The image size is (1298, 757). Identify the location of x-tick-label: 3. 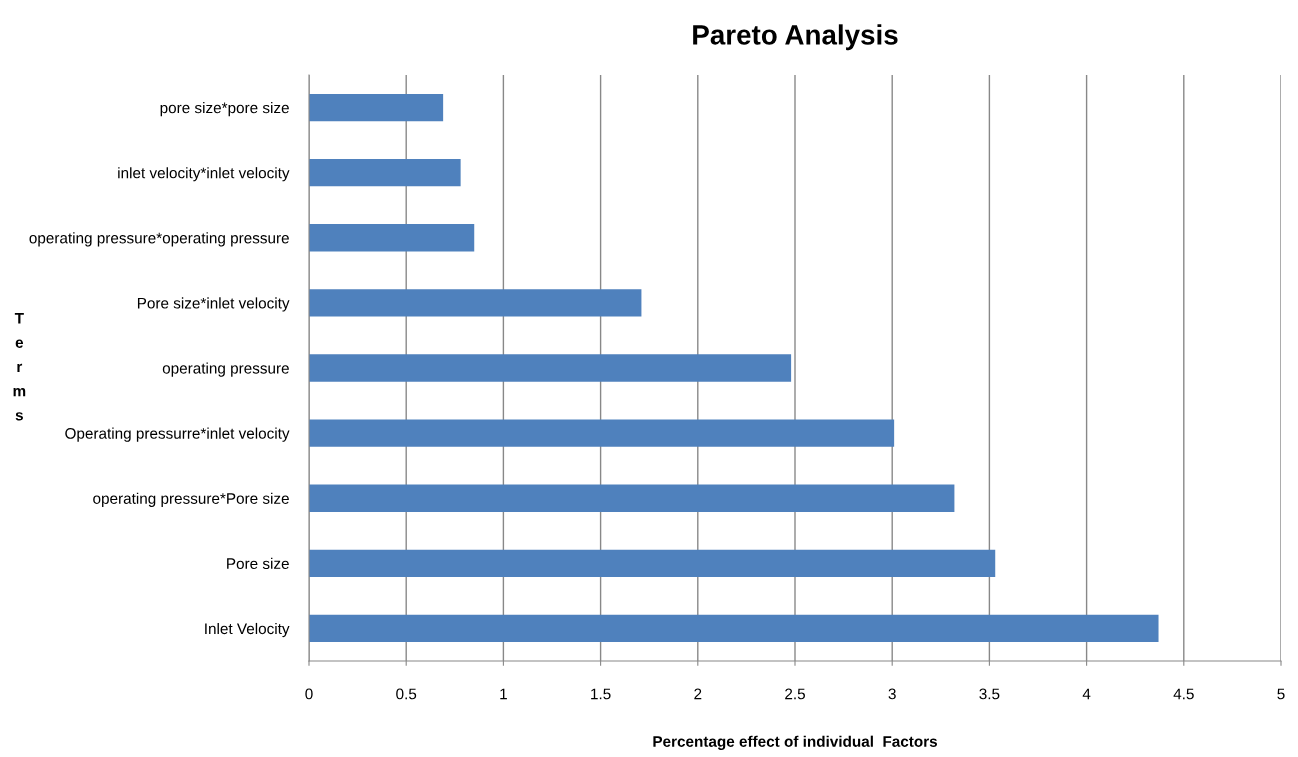
(892, 694).